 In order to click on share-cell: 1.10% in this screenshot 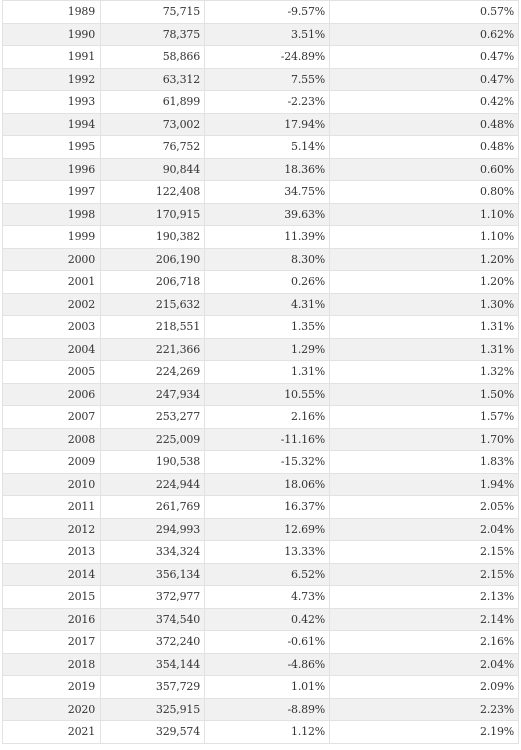, I will do `click(424, 214)`.